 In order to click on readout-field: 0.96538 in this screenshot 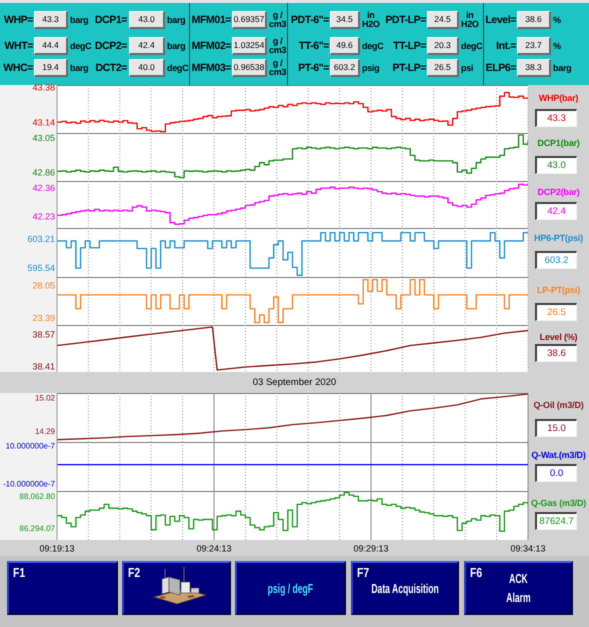, I will do `click(249, 68)`.